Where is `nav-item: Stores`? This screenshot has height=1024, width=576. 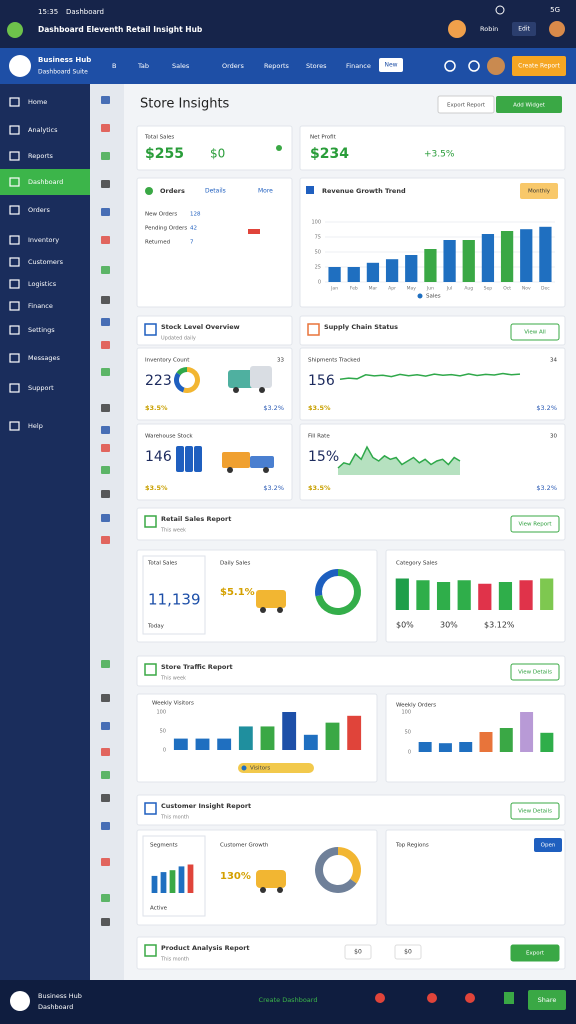 nav-item: Stores is located at coordinates (316, 66).